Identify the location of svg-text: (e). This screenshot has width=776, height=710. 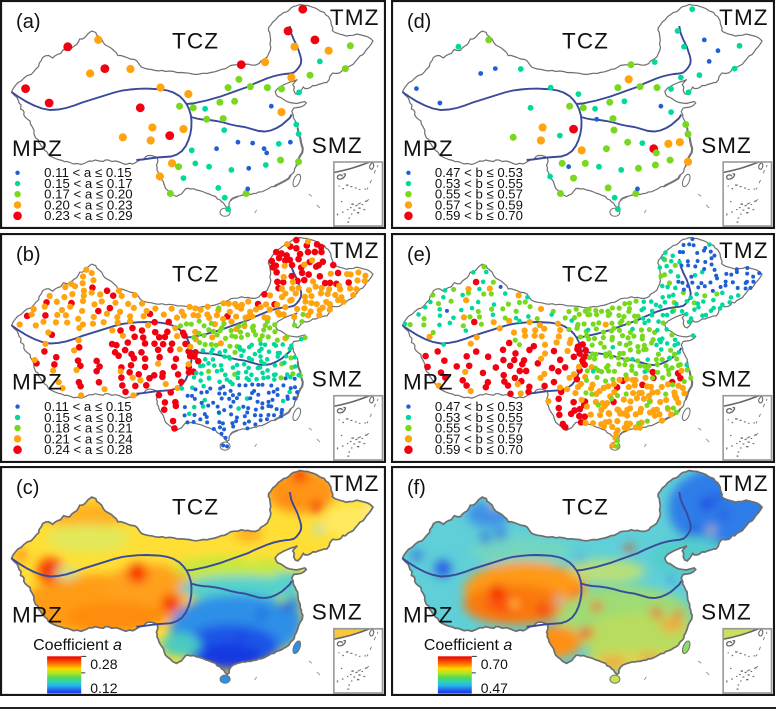
(419, 255).